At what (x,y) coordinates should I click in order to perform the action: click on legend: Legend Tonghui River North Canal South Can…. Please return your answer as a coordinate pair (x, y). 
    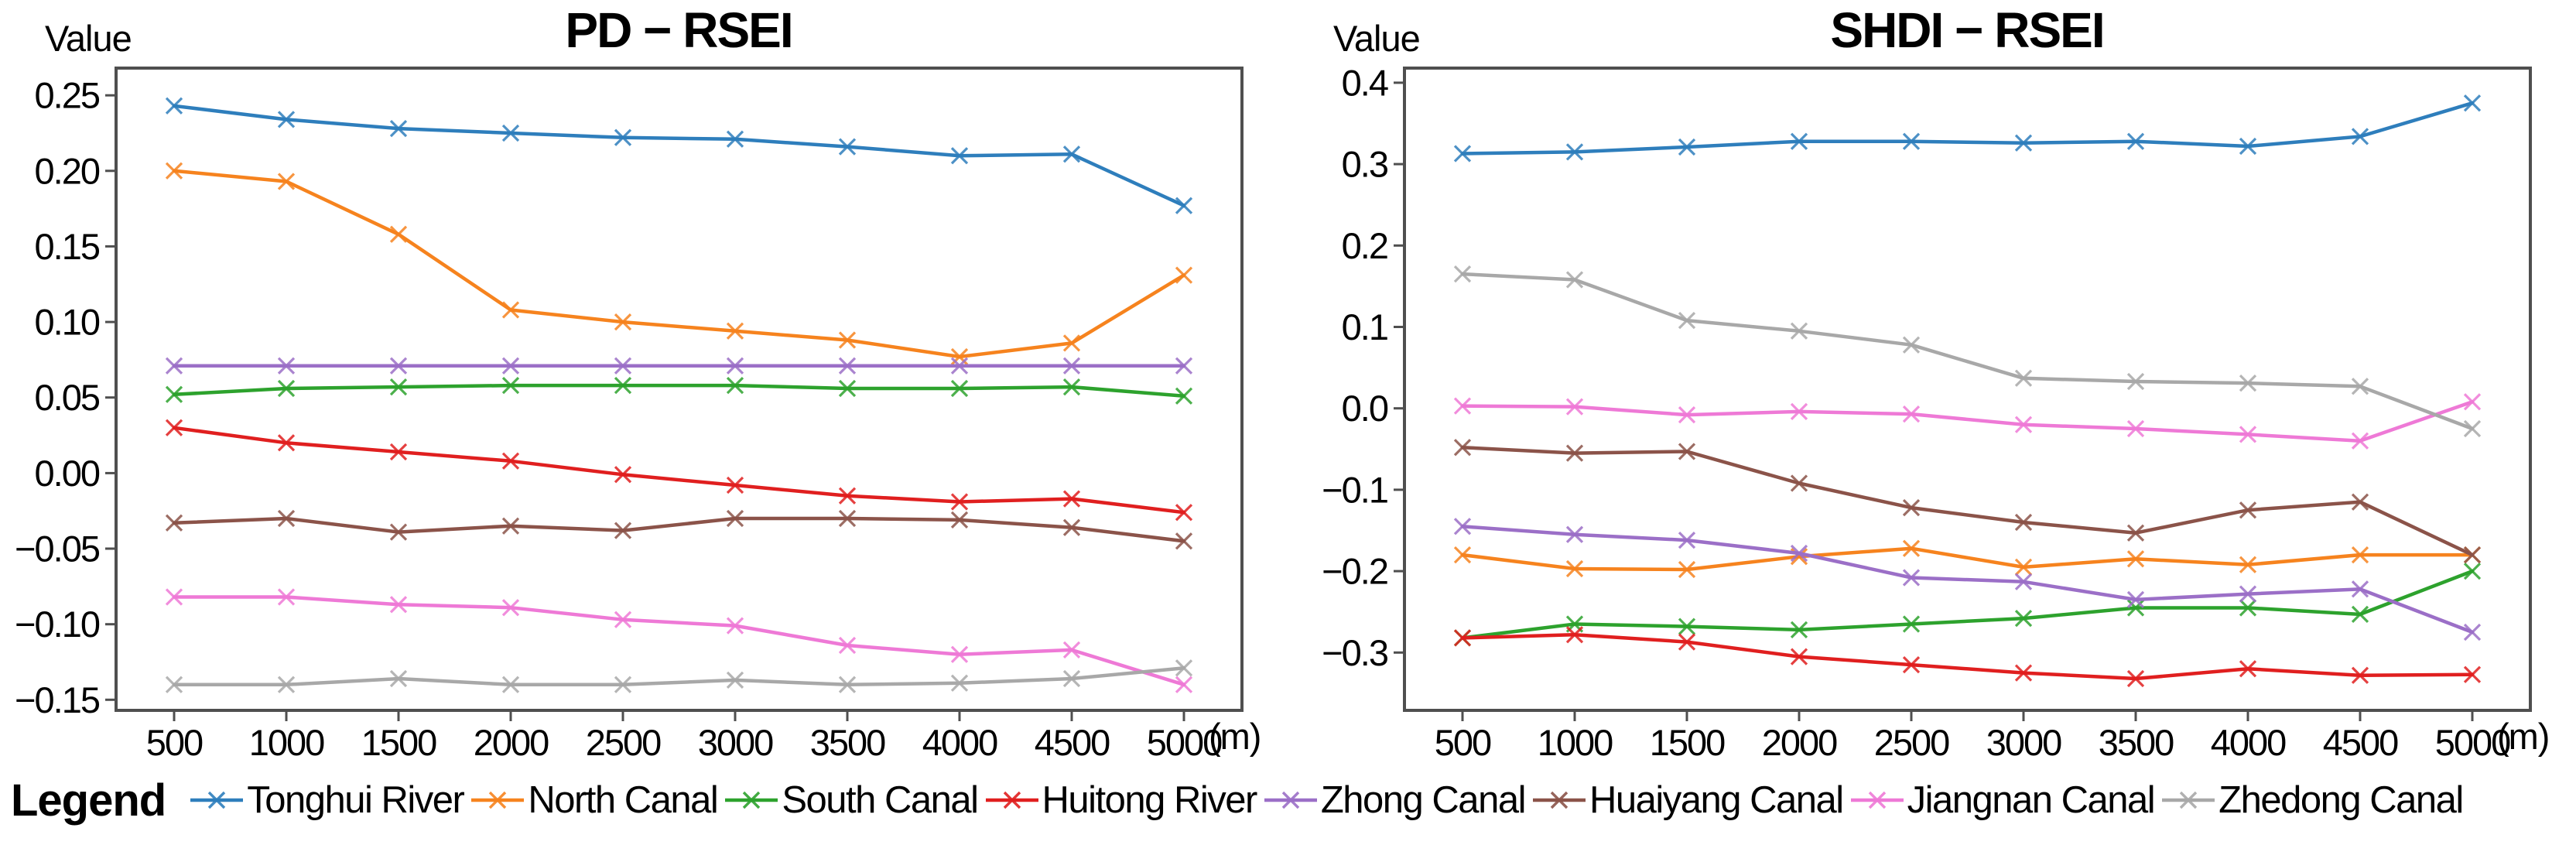
    Looking at the image, I should click on (1294, 800).